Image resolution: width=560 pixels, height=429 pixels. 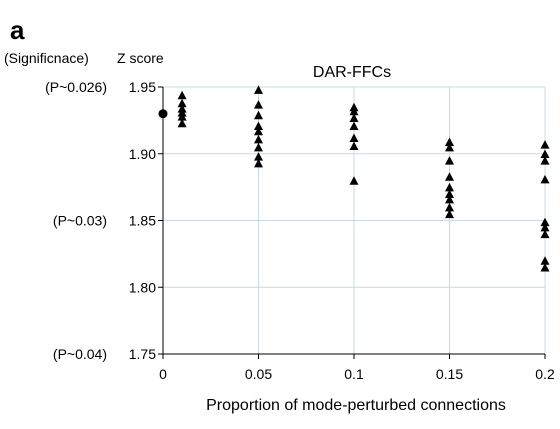 What do you see at coordinates (142, 87) in the screenshot?
I see `y-tick-label: 1.95` at bounding box center [142, 87].